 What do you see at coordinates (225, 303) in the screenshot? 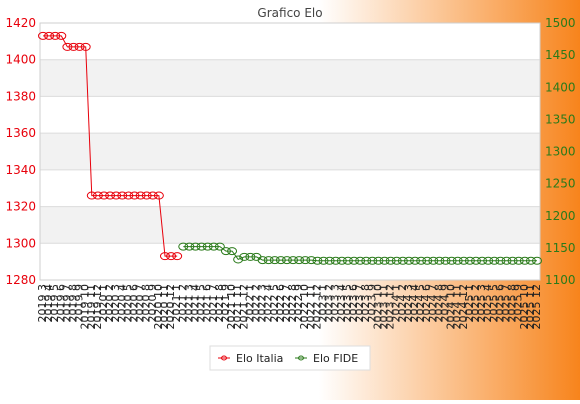
I see `x-tick-label: 2021 9` at bounding box center [225, 303].